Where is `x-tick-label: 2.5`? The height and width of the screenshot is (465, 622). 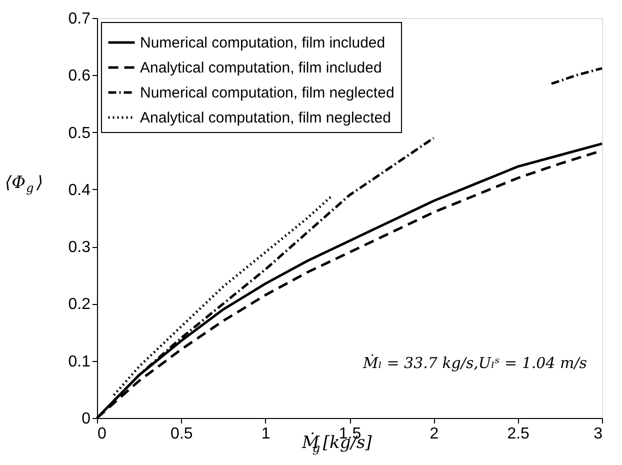 x-tick-label: 2.5 is located at coordinates (518, 434).